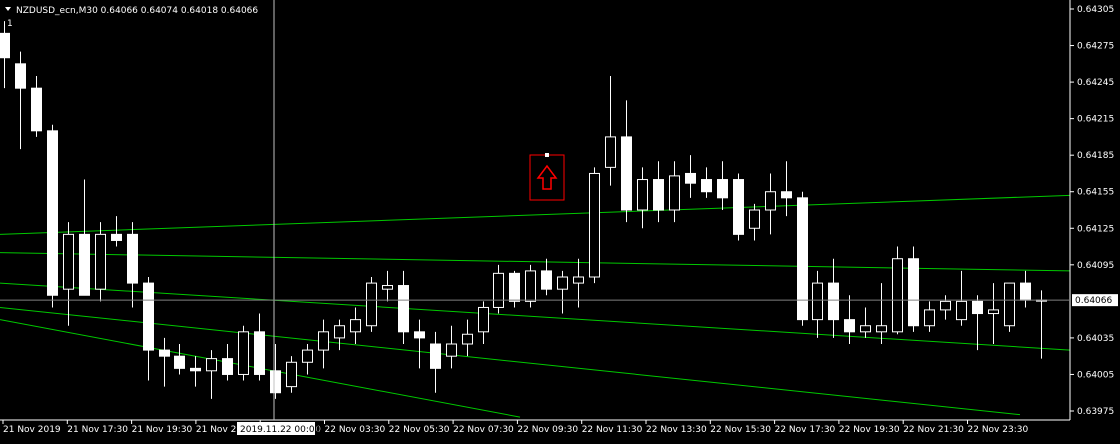 This screenshot has width=1120, height=444. I want to click on time-tick-label: 22 Nov 21:30, so click(933, 430).